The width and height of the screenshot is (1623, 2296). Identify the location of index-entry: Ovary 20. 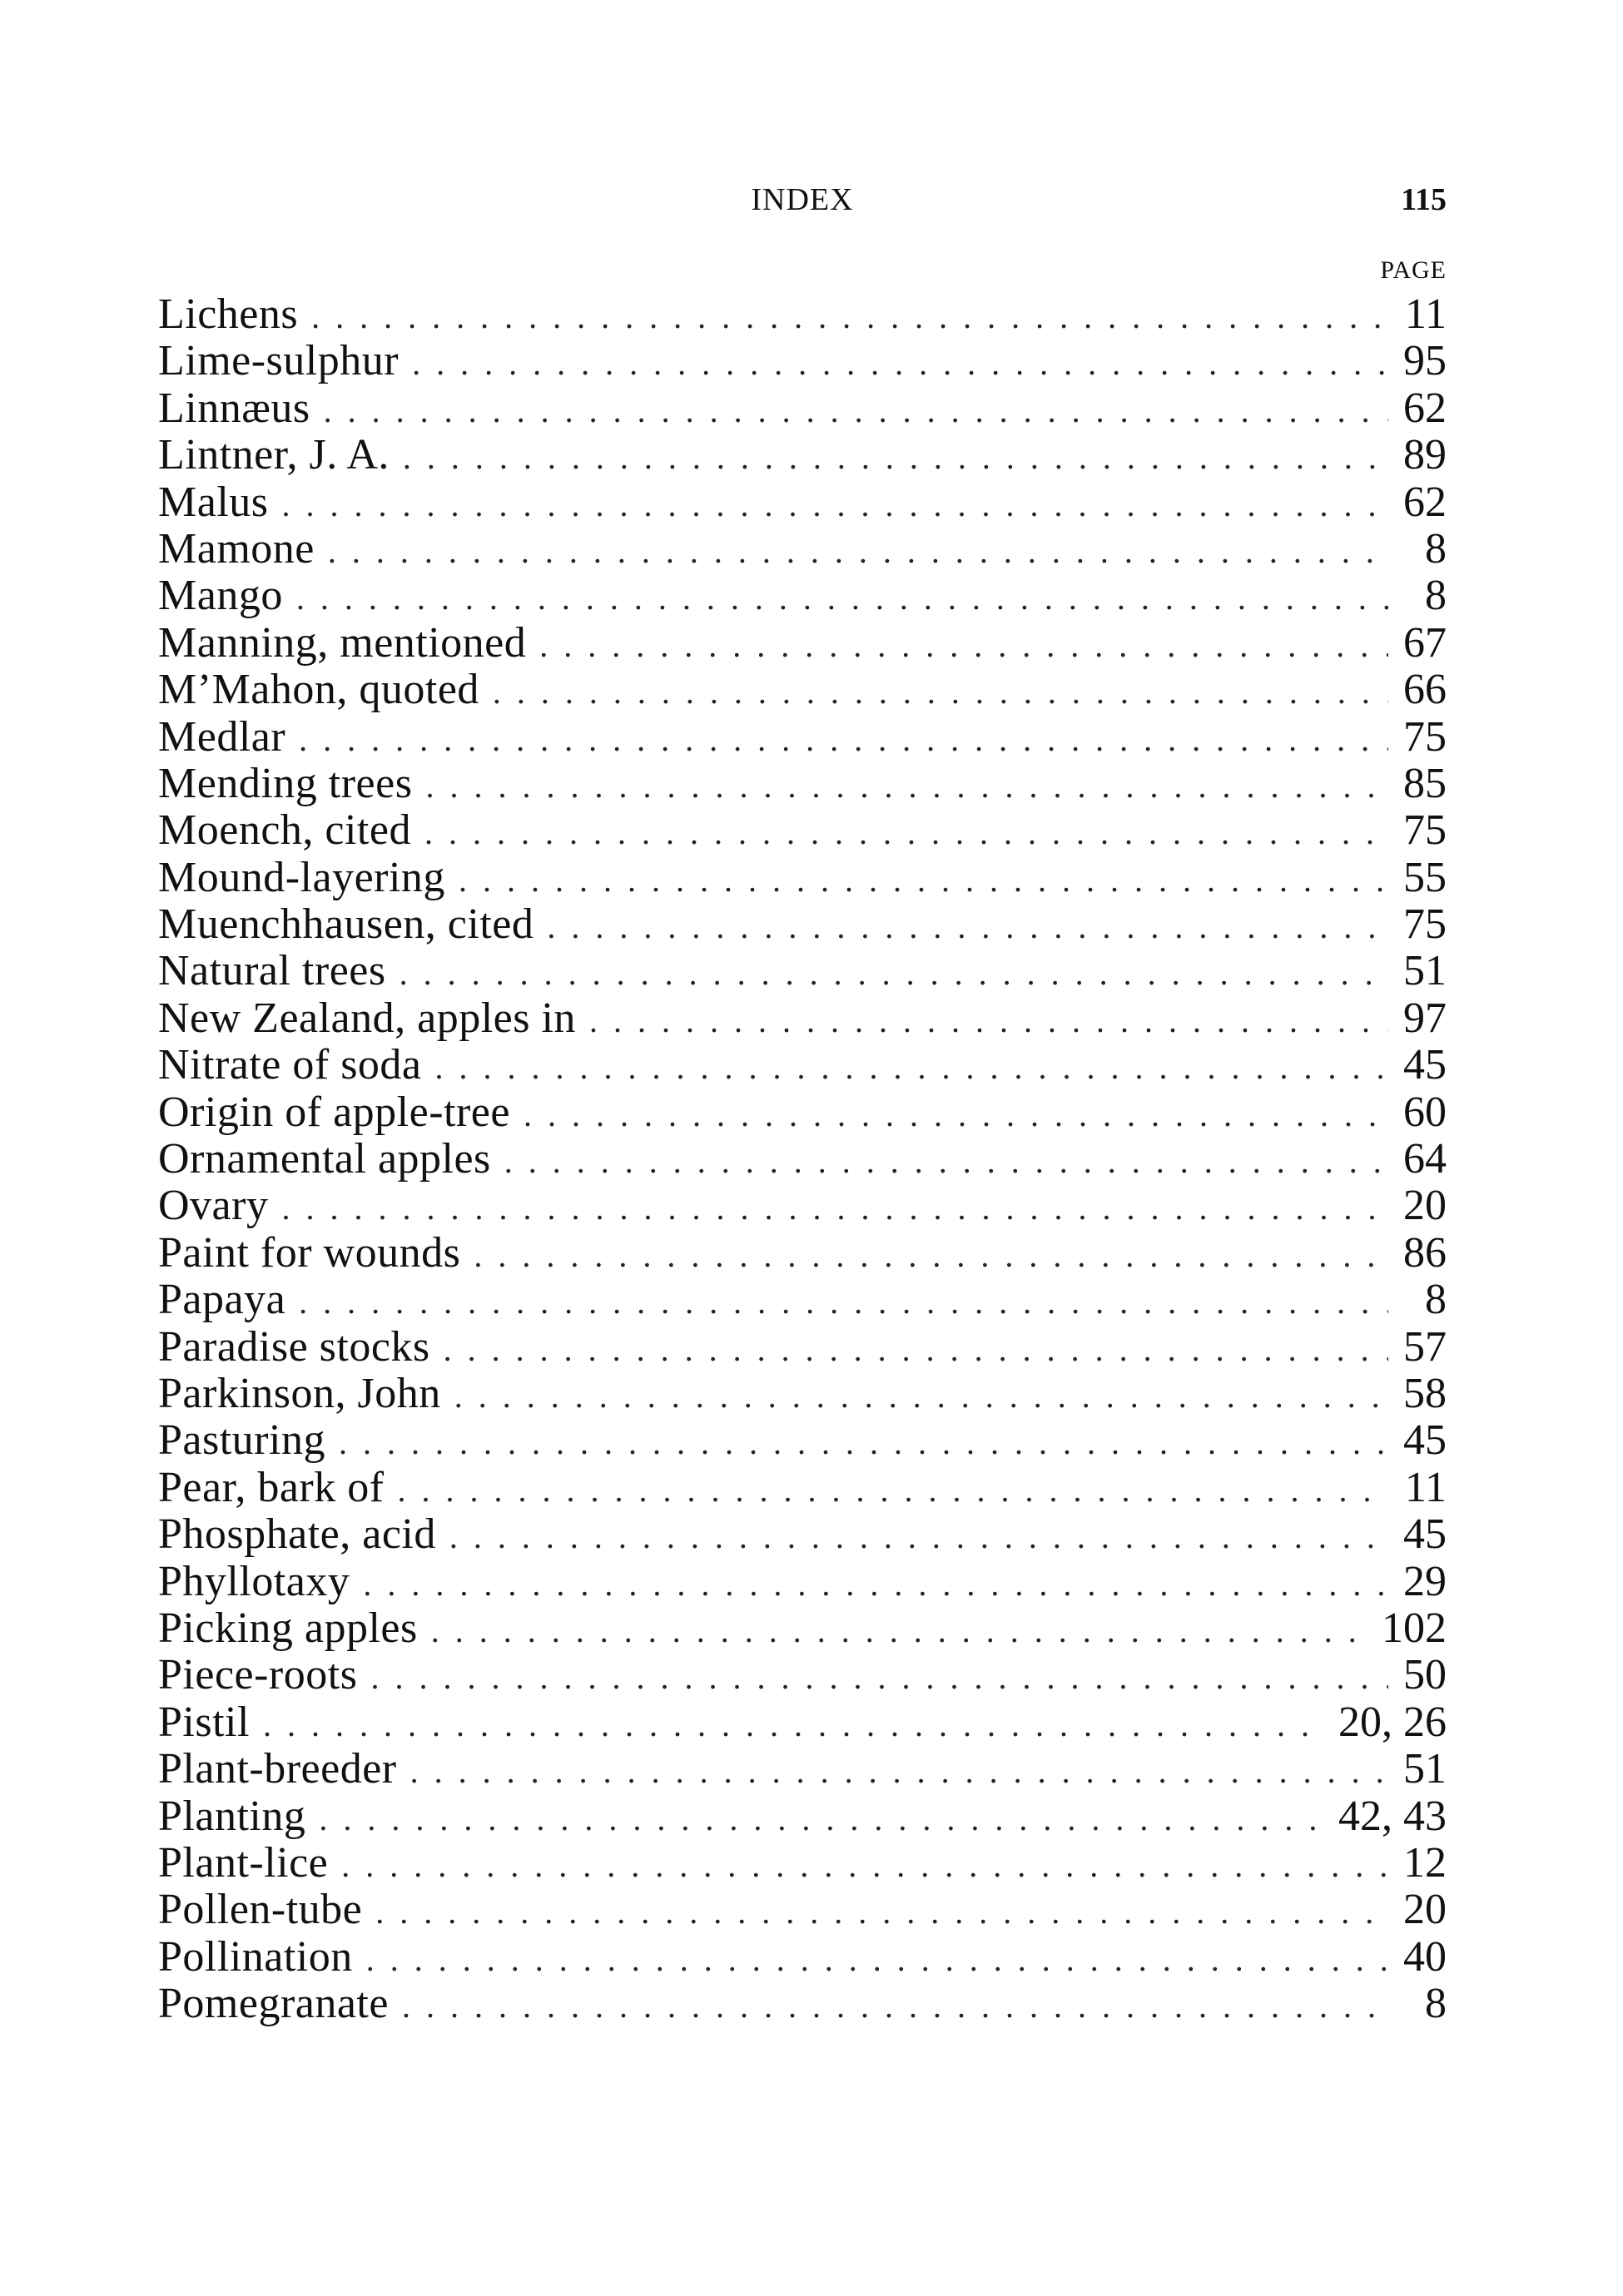
(803, 1206).